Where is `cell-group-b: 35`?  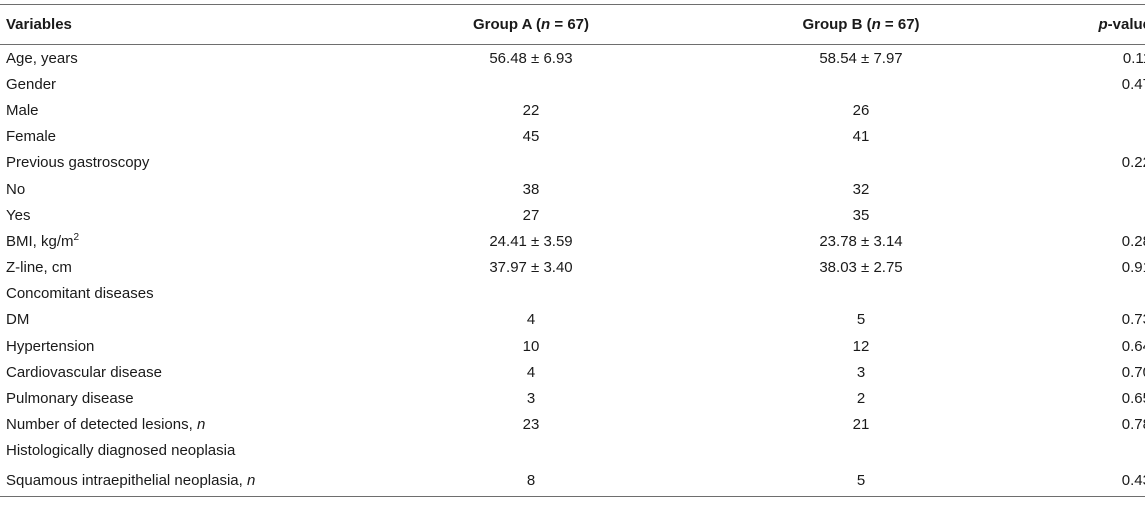 cell-group-b: 35 is located at coordinates (861, 215).